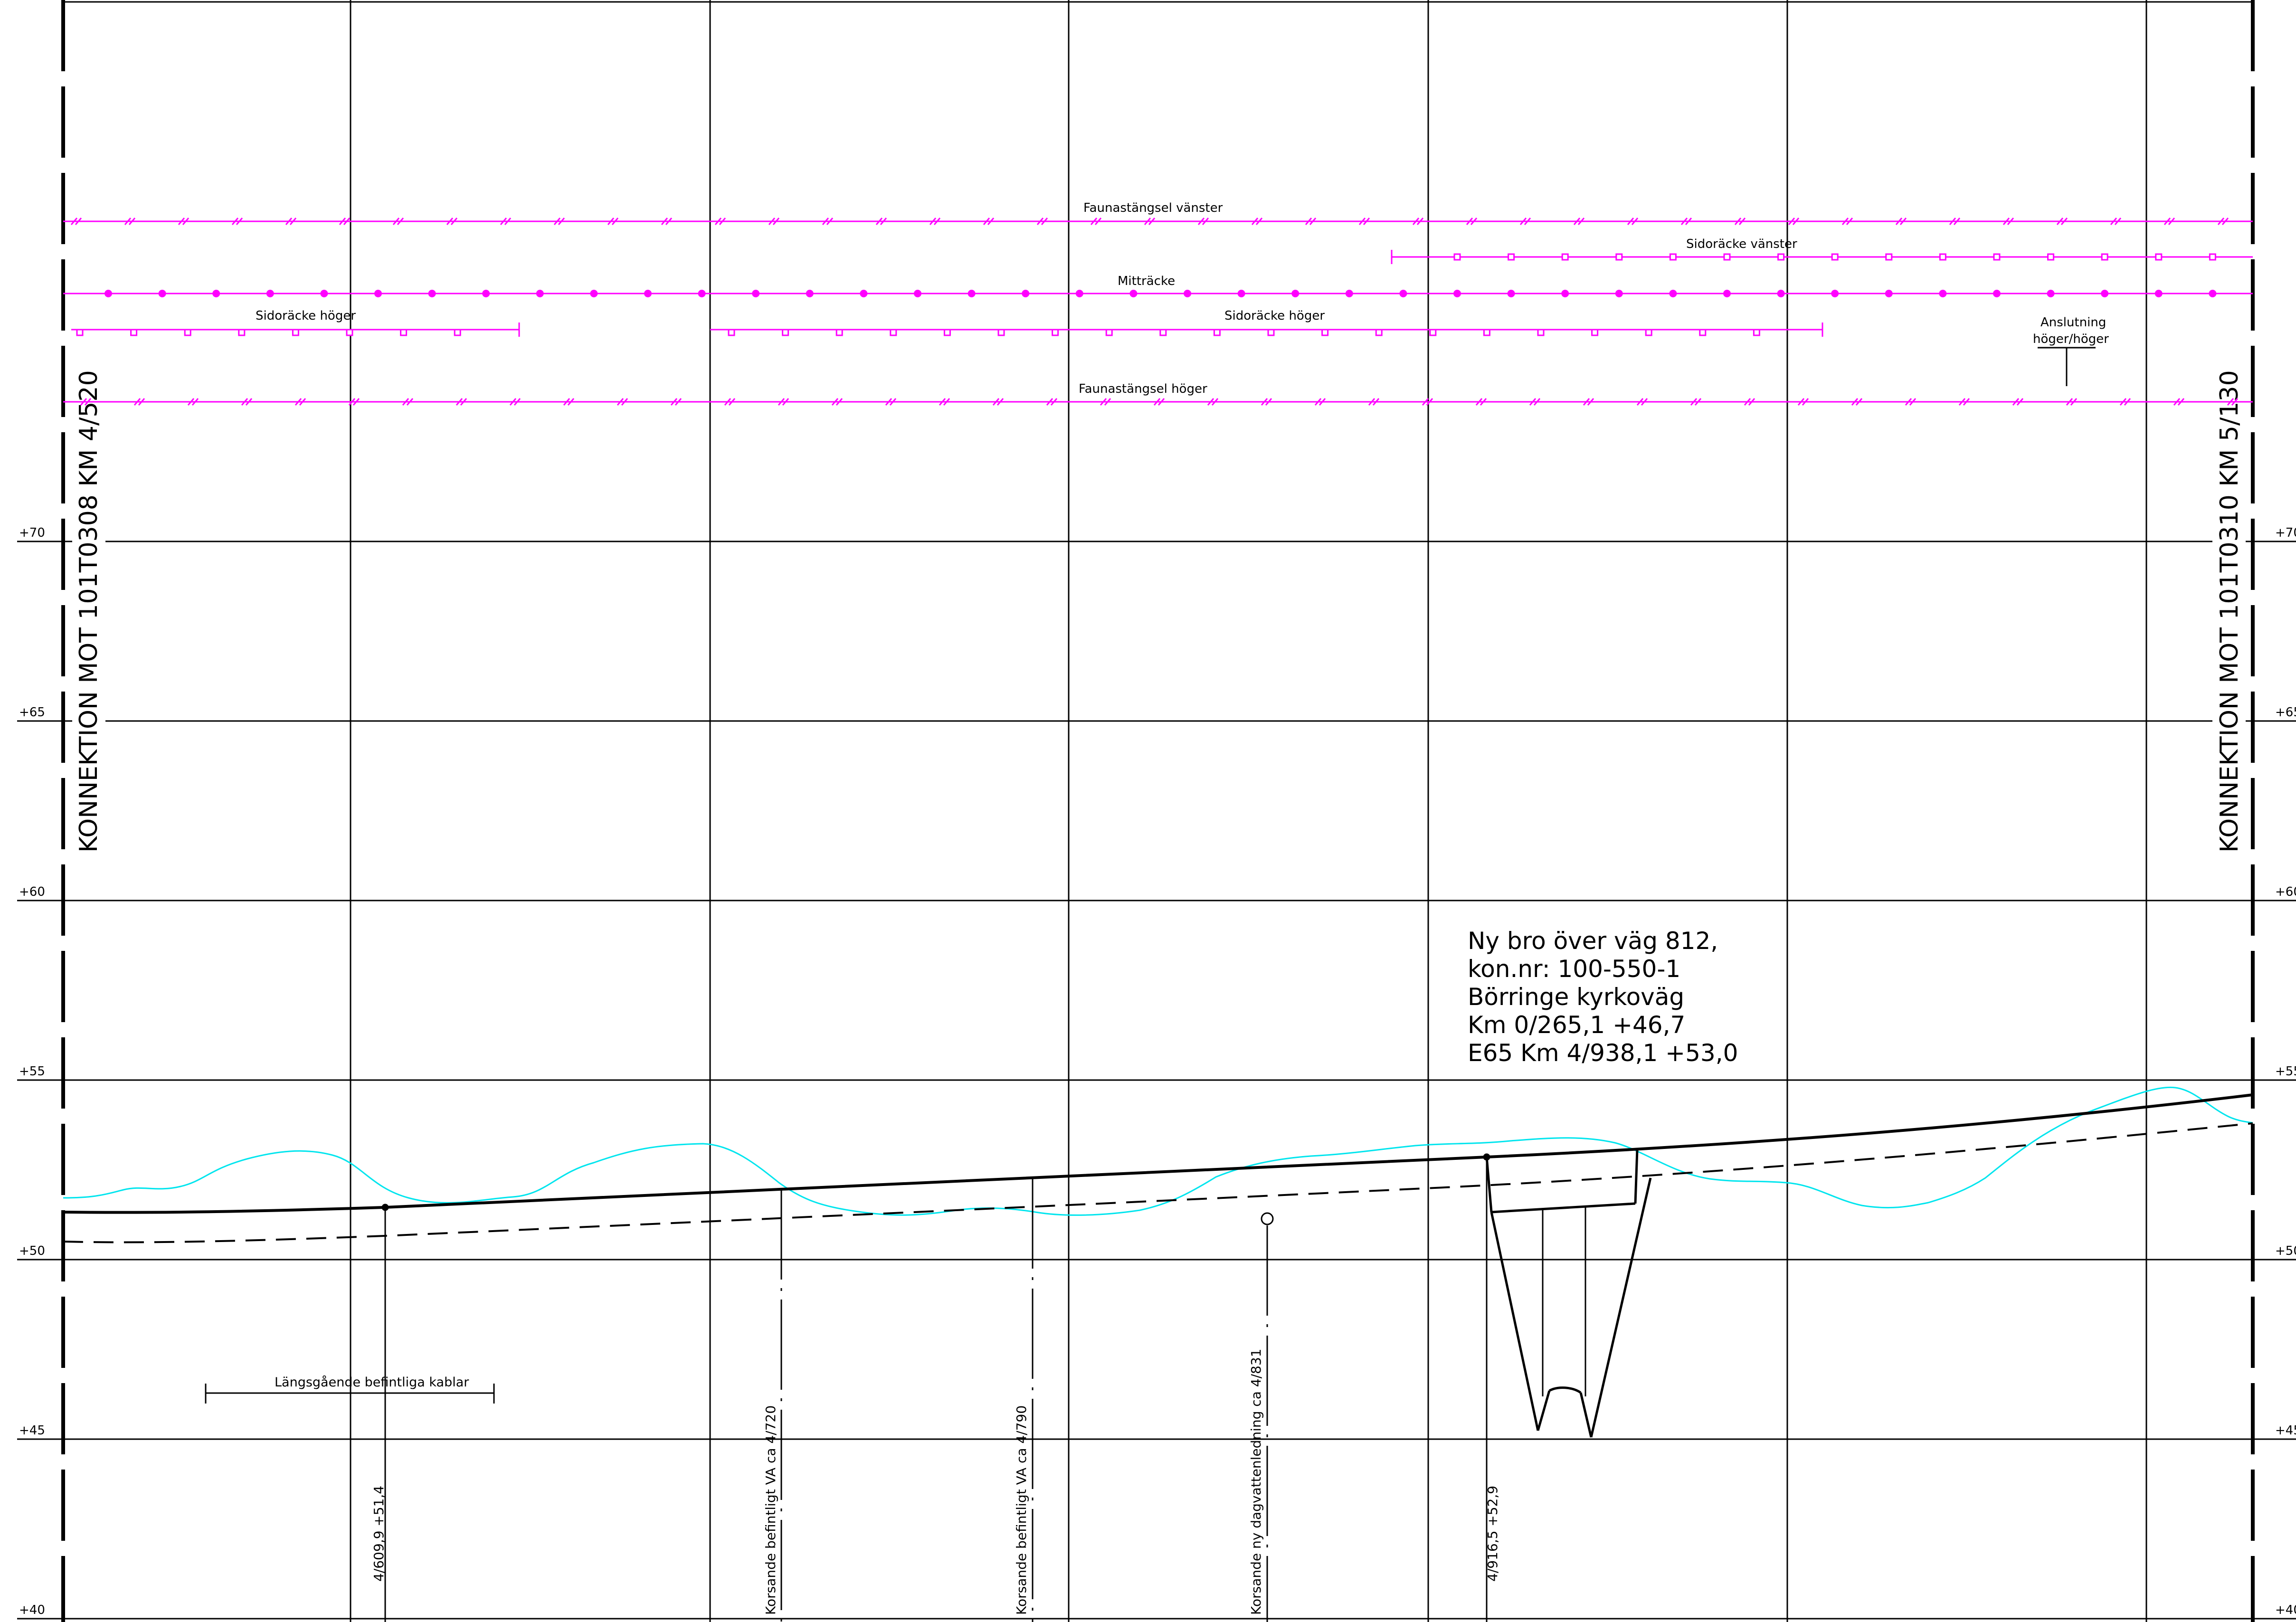 This screenshot has width=2296, height=1622. What do you see at coordinates (350, 1394) in the screenshot?
I see `existing-cables-marker` at bounding box center [350, 1394].